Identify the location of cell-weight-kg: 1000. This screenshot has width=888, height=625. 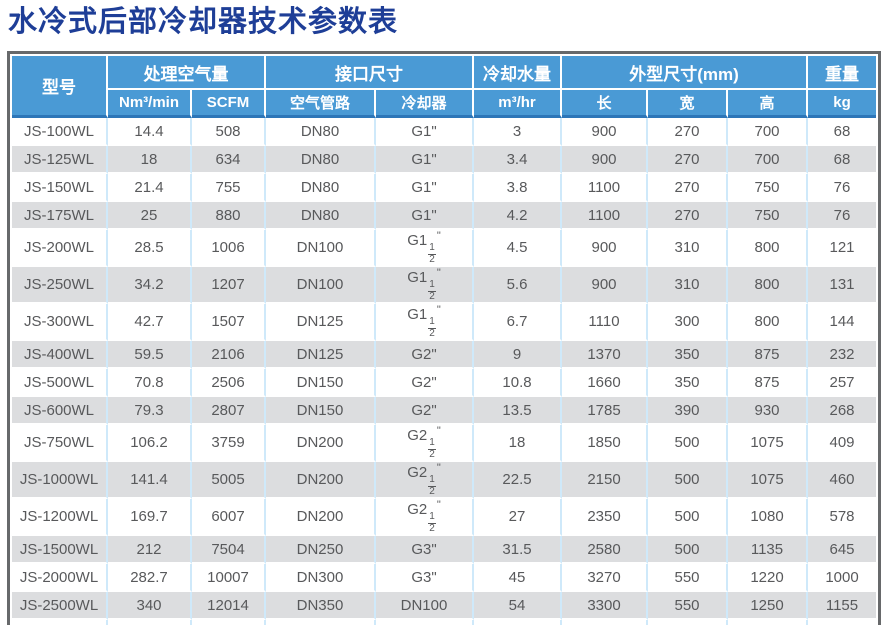
(842, 578).